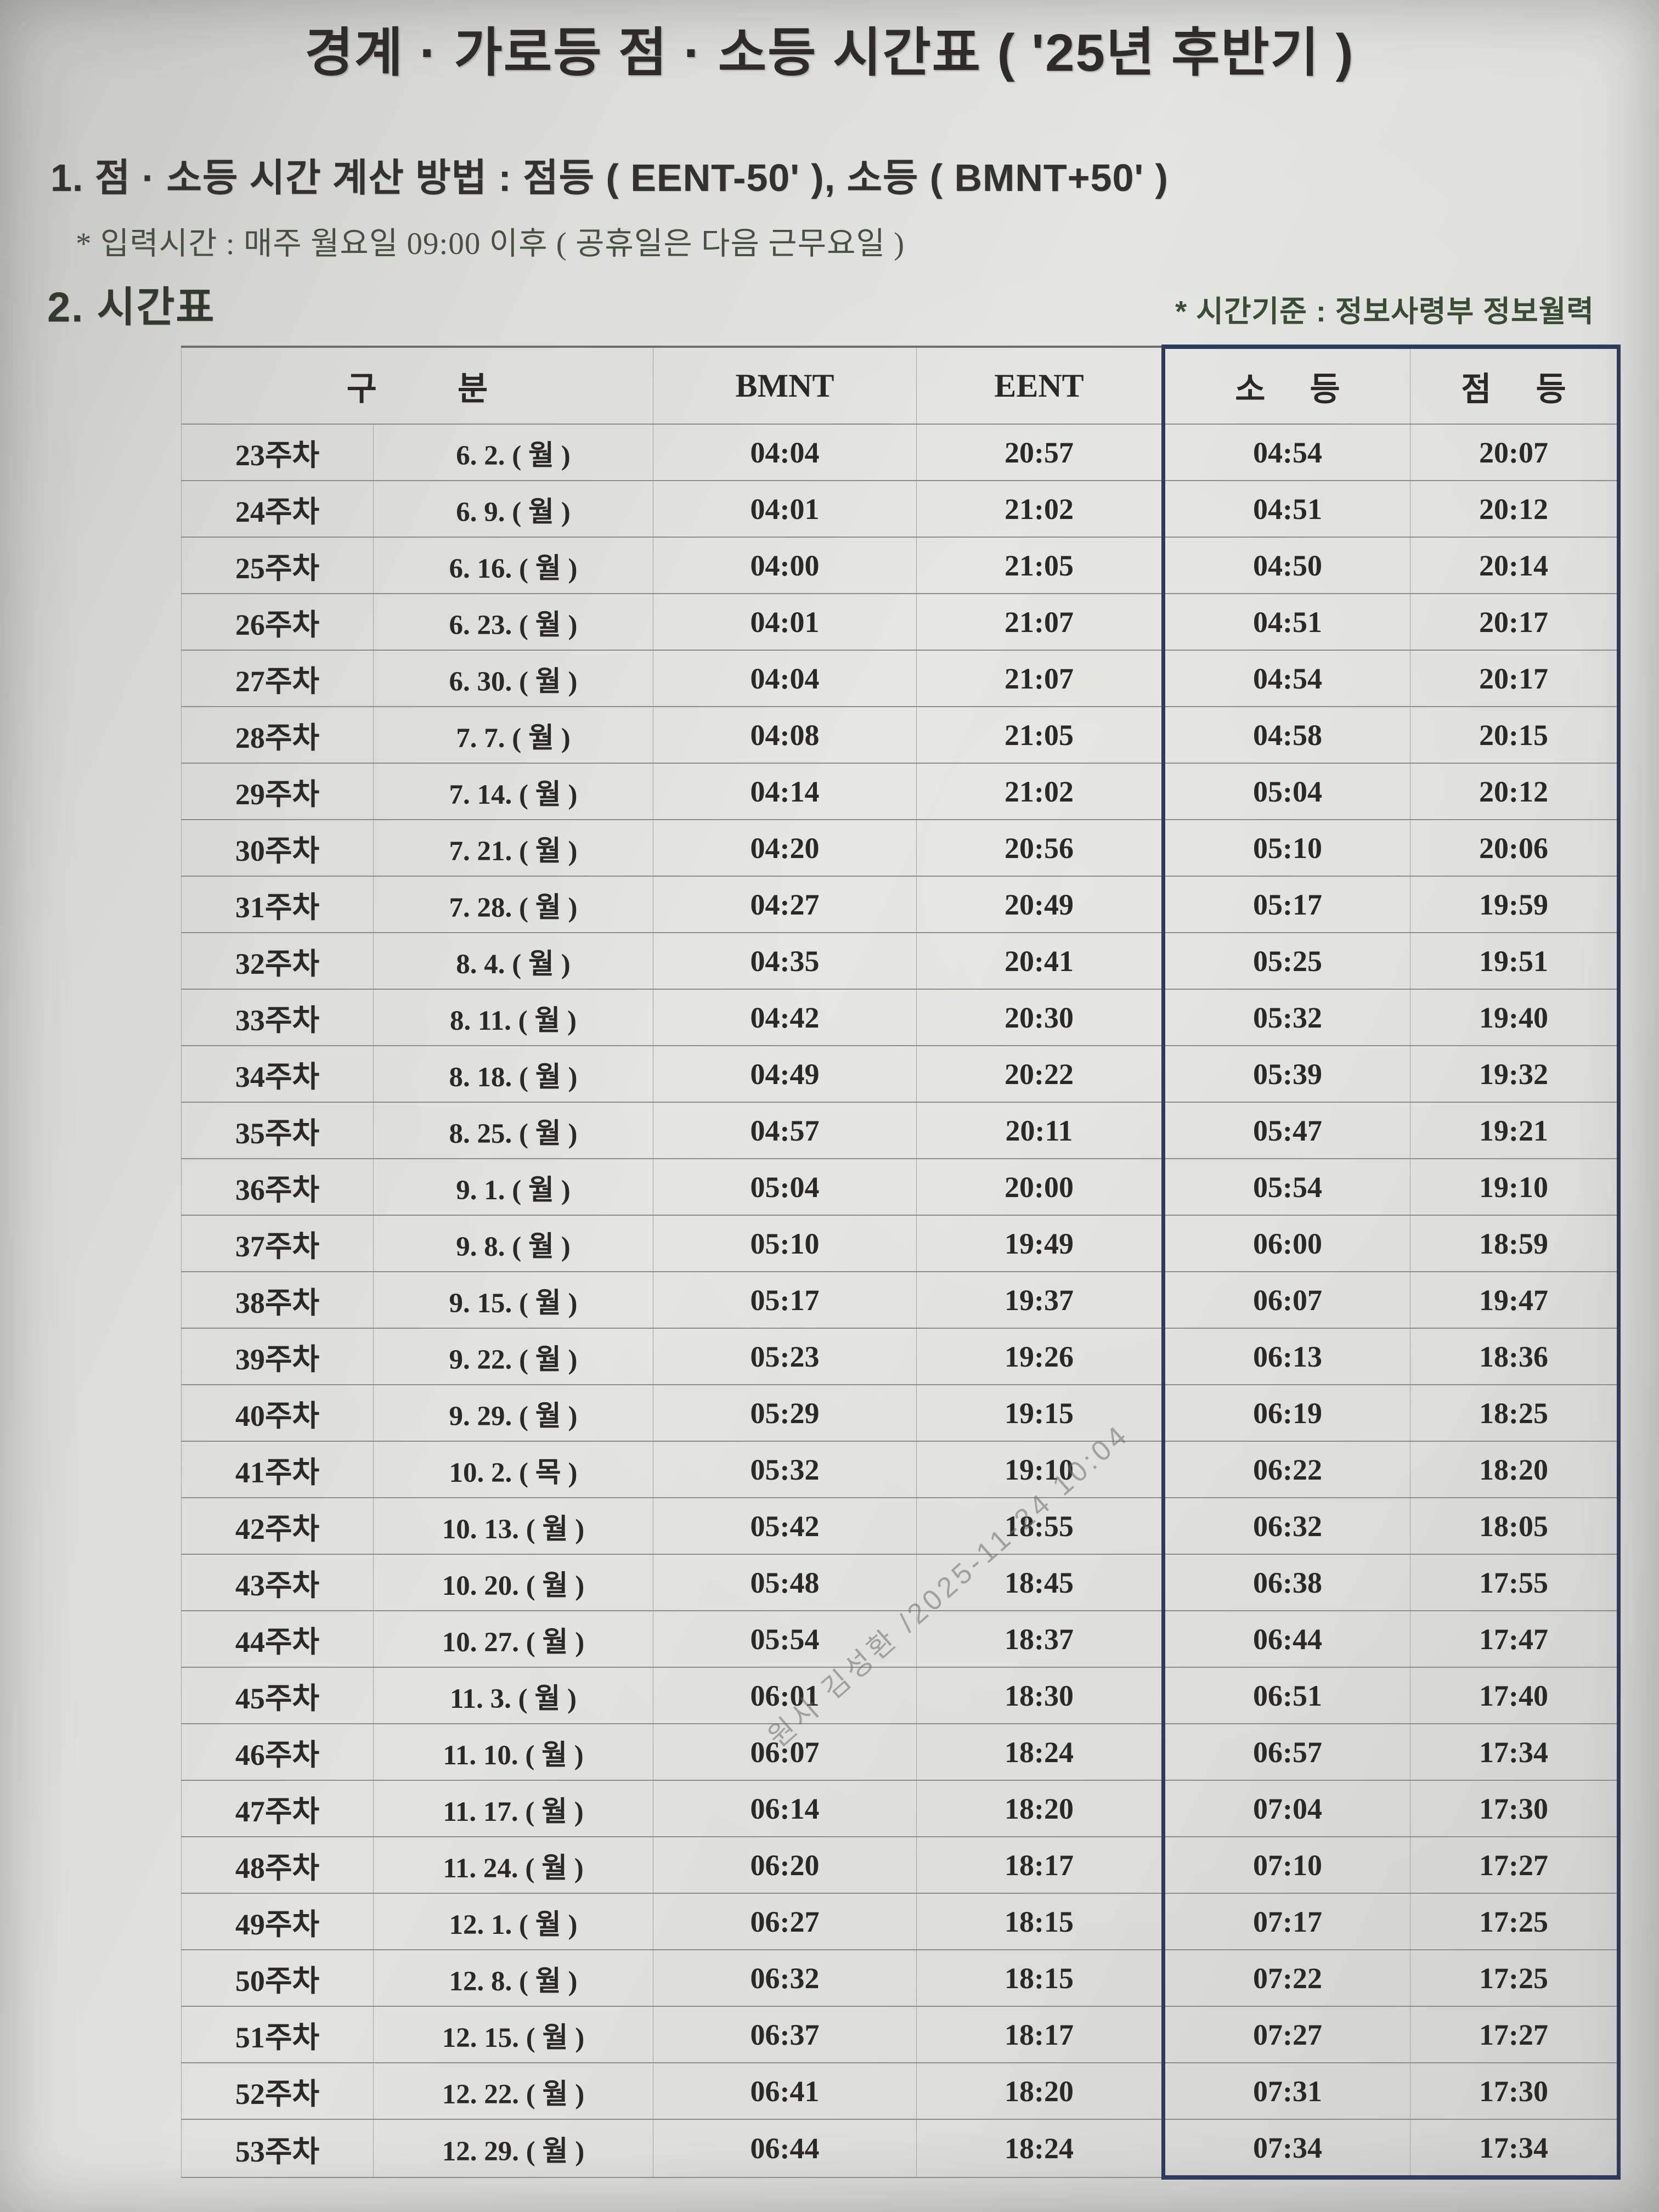 This screenshot has height=2212, width=1659. I want to click on cell-week: 38주차, so click(277, 1300).